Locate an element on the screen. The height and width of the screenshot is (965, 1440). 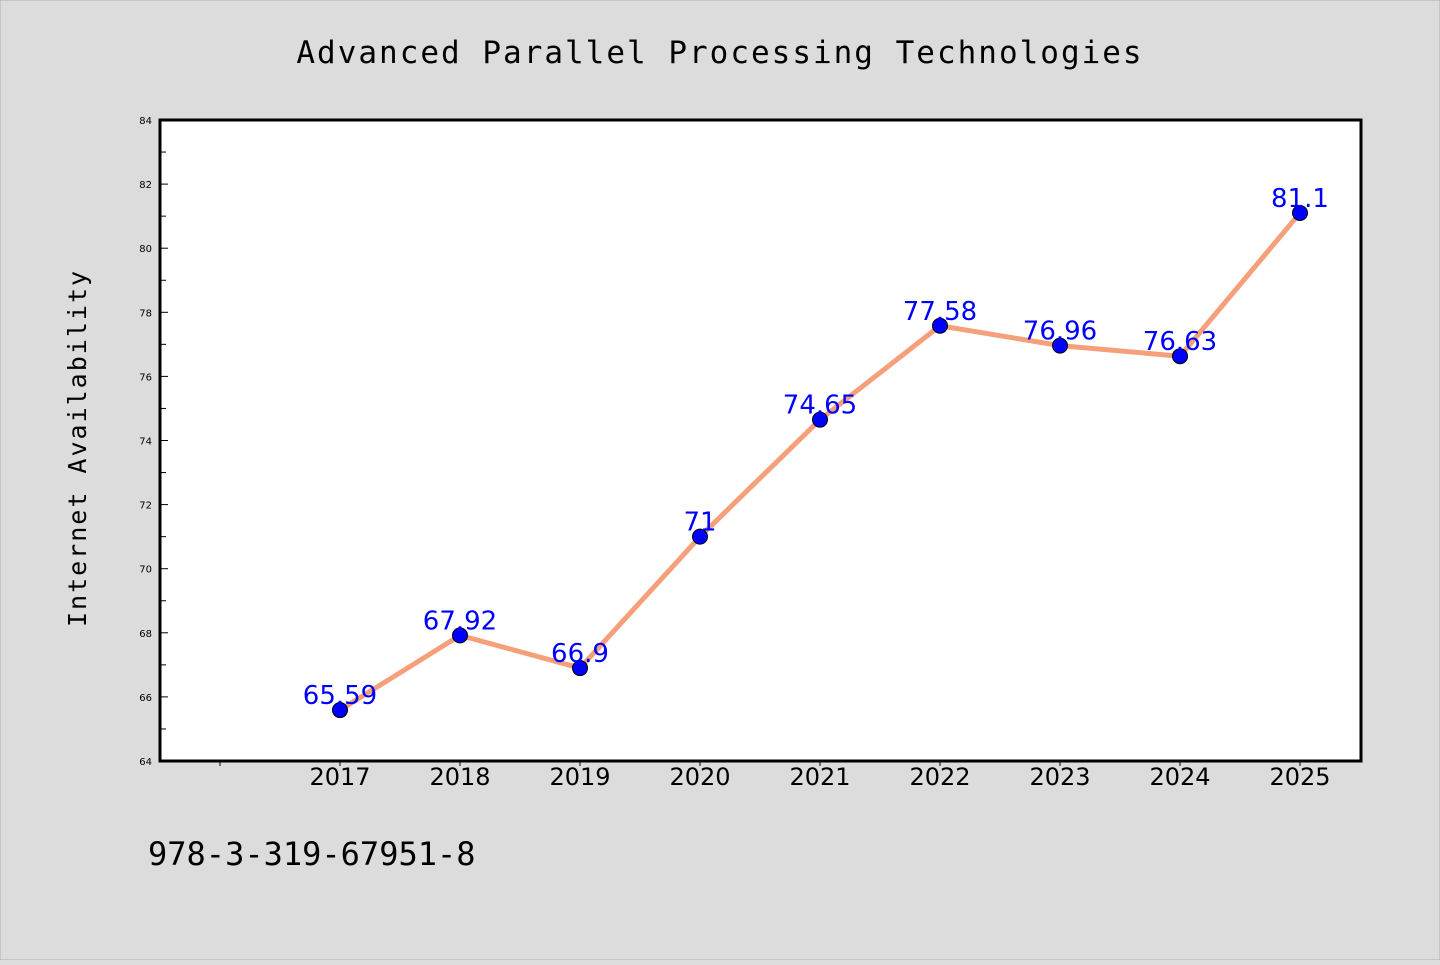
y-tick-label: 70 is located at coordinates (145, 570).